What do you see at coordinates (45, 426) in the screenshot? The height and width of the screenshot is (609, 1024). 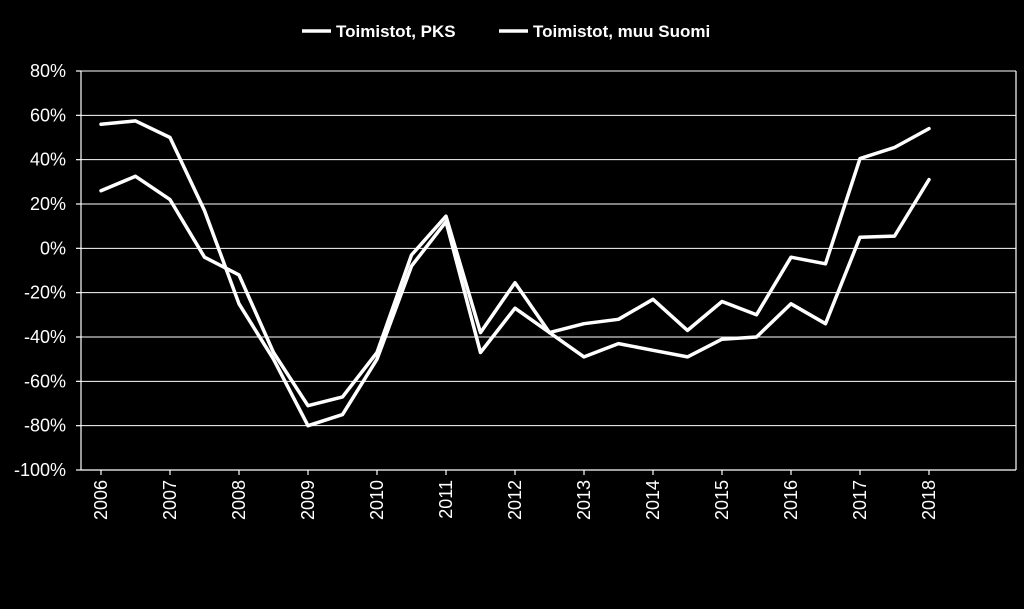 I see `y-tick-label: -80%` at bounding box center [45, 426].